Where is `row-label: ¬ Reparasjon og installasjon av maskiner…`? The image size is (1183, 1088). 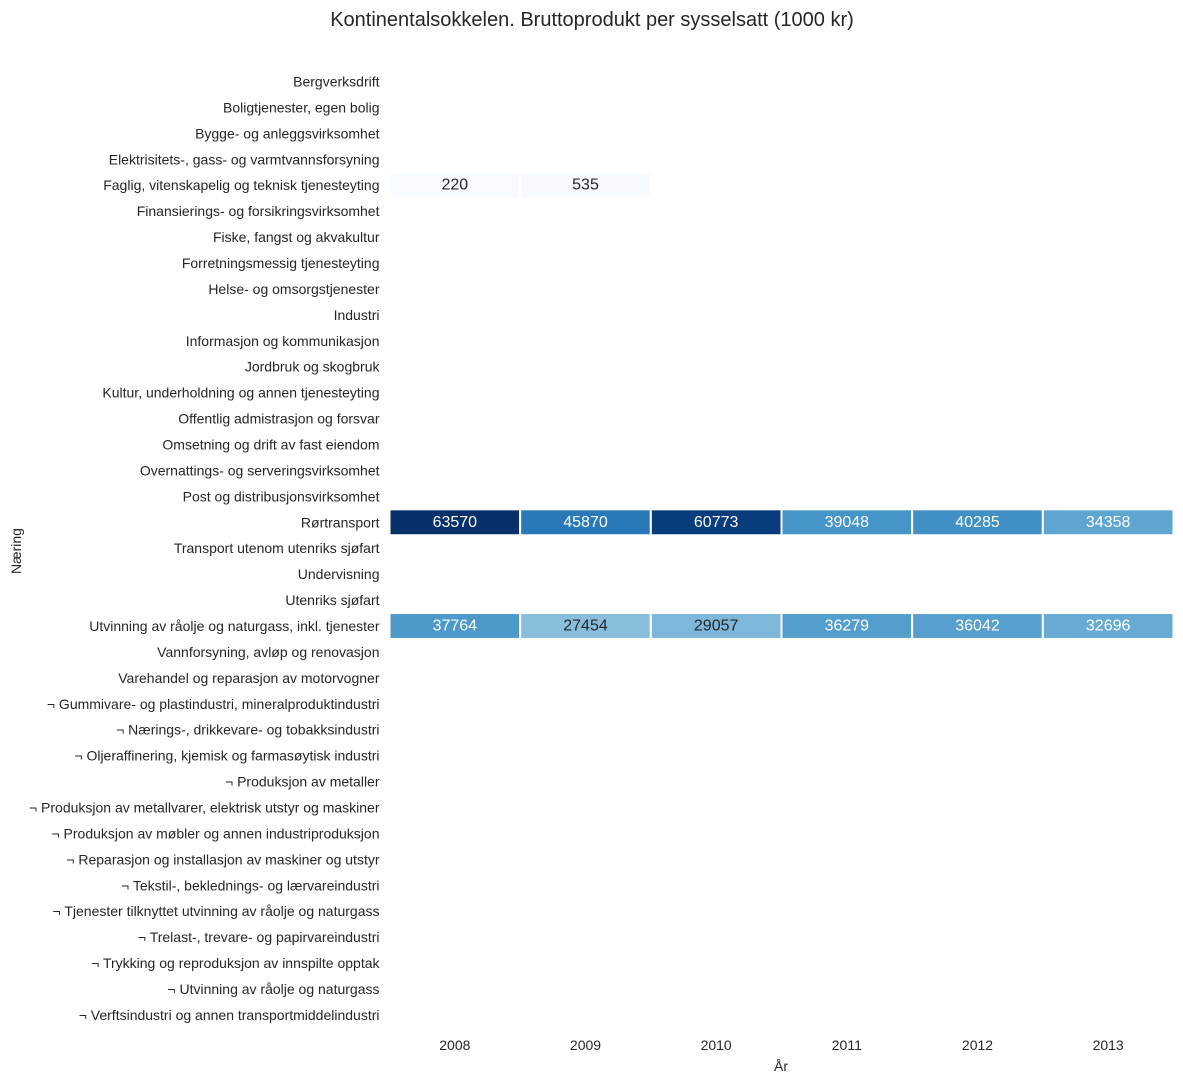
row-label: ¬ Reparasjon og installasjon av maskiner… is located at coordinates (223, 859).